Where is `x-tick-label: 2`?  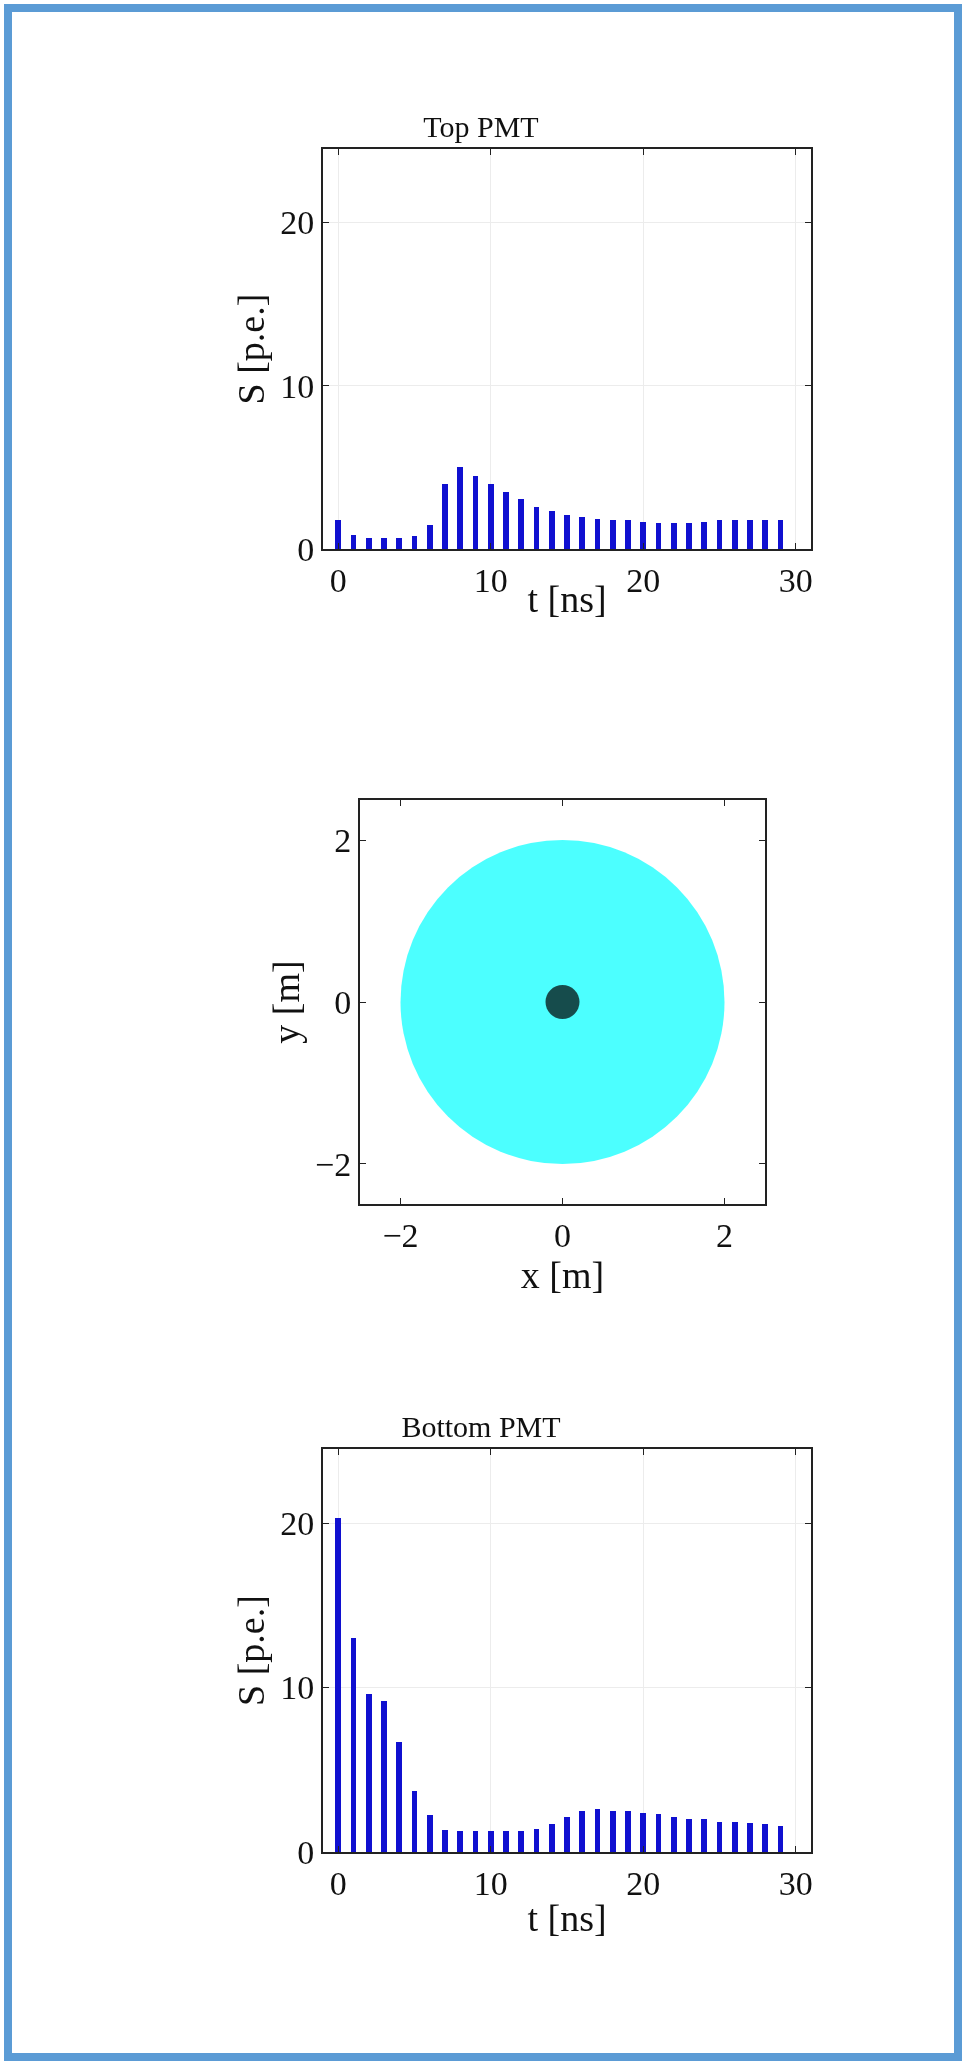 x-tick-label: 2 is located at coordinates (724, 1235).